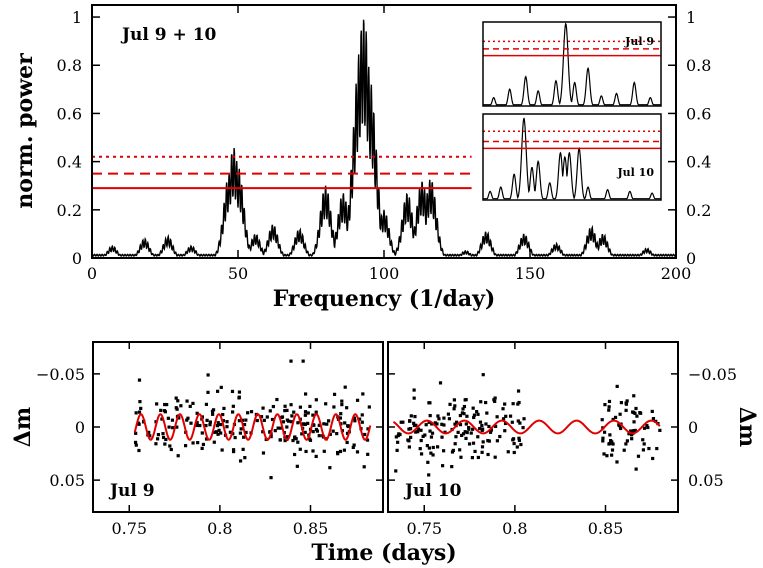  What do you see at coordinates (77, 17) in the screenshot?
I see `periodogram-y-tick-label: 1` at bounding box center [77, 17].